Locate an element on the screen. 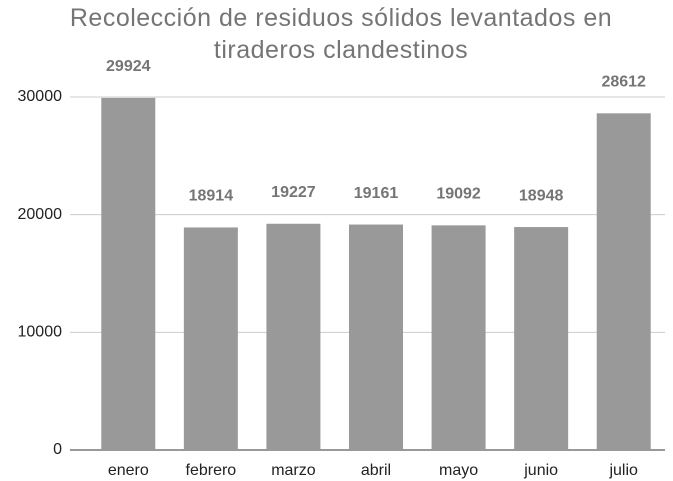 The width and height of the screenshot is (673, 481). x-tick-label: marzo is located at coordinates (293, 470).